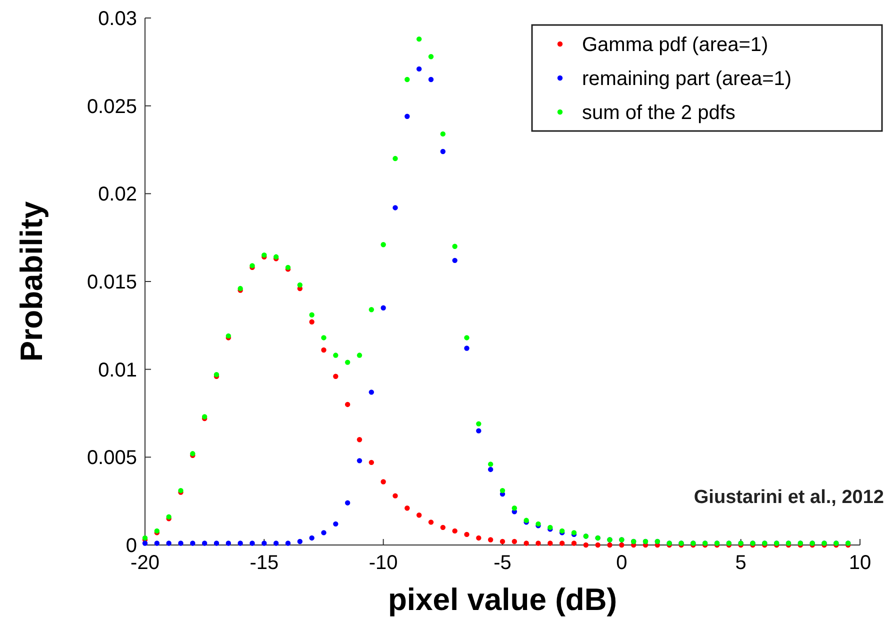 The height and width of the screenshot is (620, 890). I want to click on y-tick-label: 0.02, so click(117, 195).